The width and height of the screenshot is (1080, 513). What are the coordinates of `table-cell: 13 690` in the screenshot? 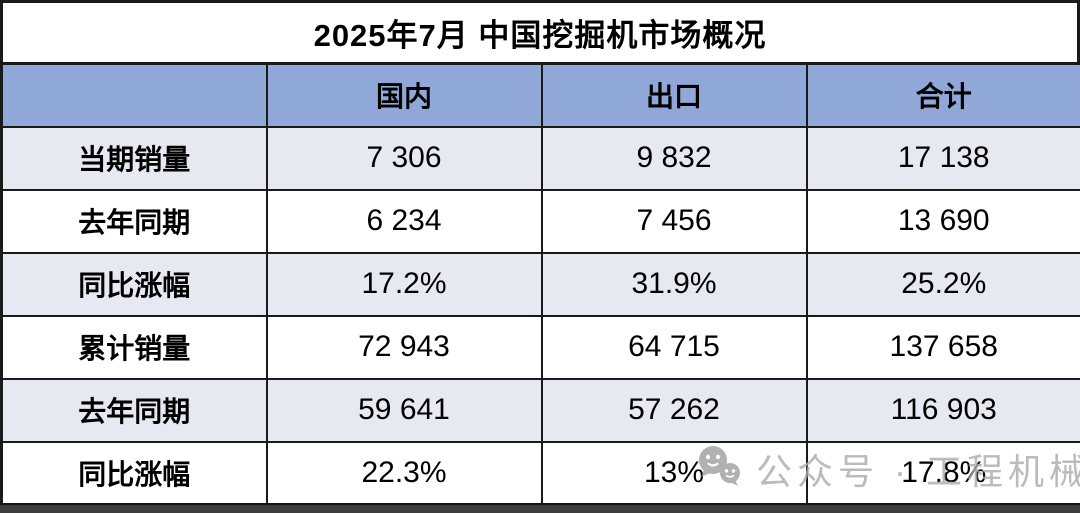 It's located at (942, 221).